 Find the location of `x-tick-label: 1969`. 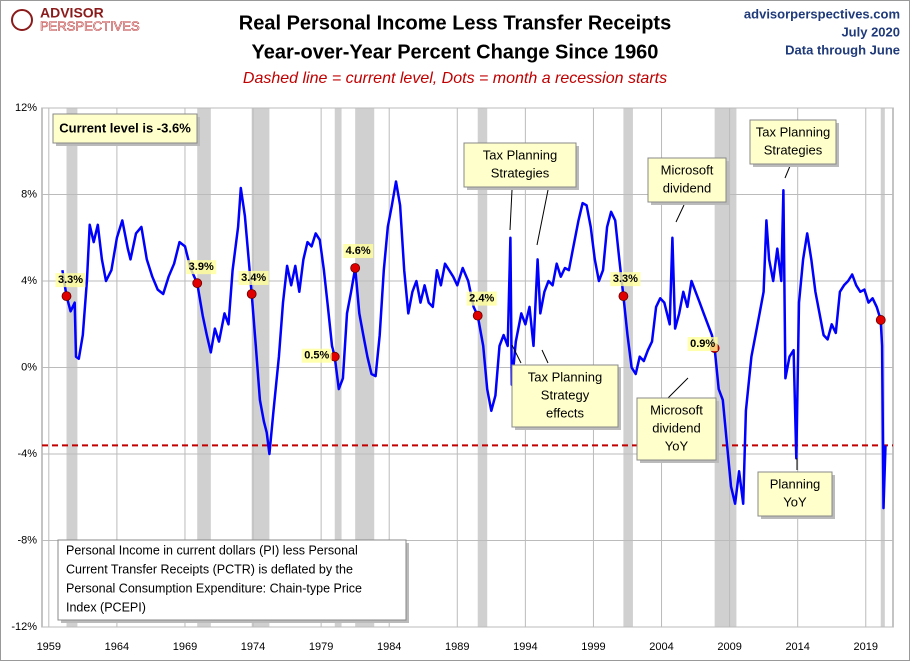

x-tick-label: 1969 is located at coordinates (185, 647).